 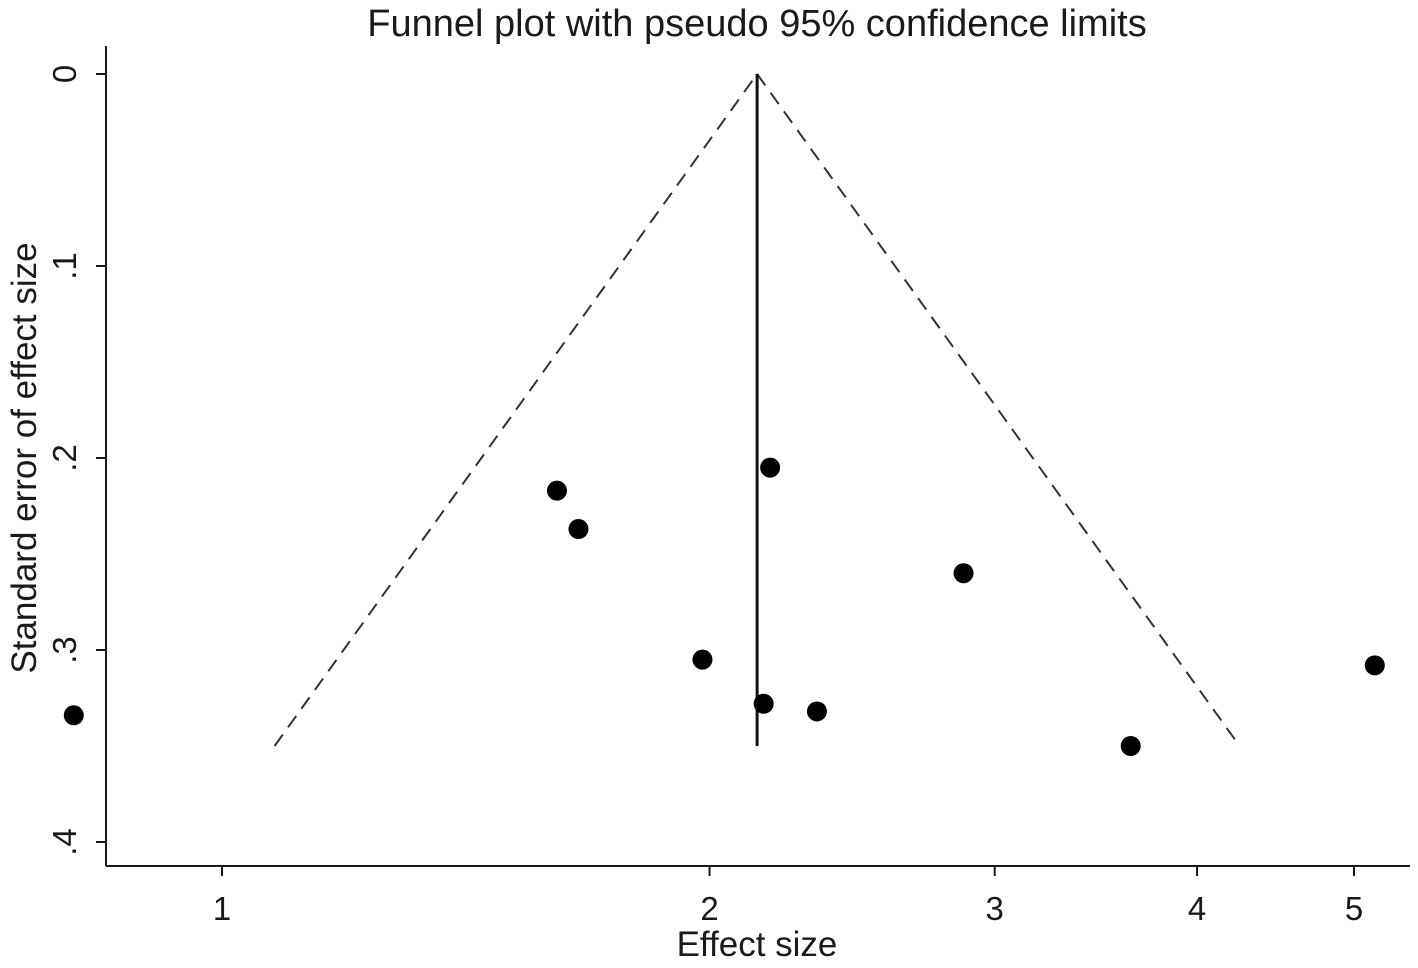 I want to click on y-tick-label: .4, so click(x=64, y=842).